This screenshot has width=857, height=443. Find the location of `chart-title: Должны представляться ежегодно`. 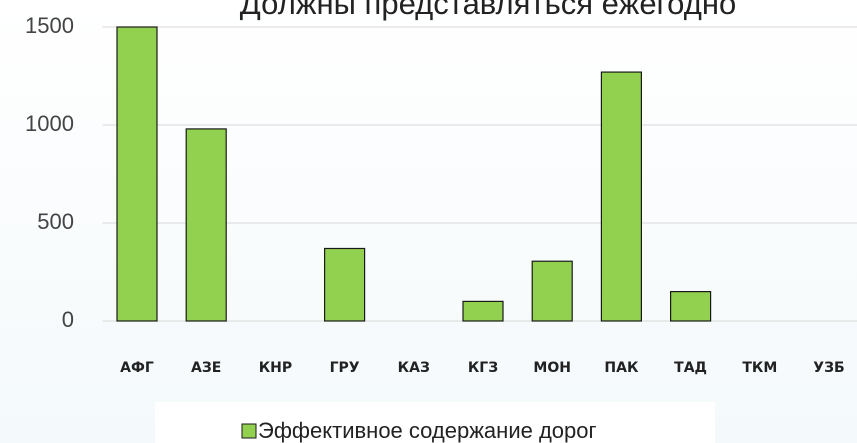

chart-title: Должны представляться ежегодно is located at coordinates (488, 10).